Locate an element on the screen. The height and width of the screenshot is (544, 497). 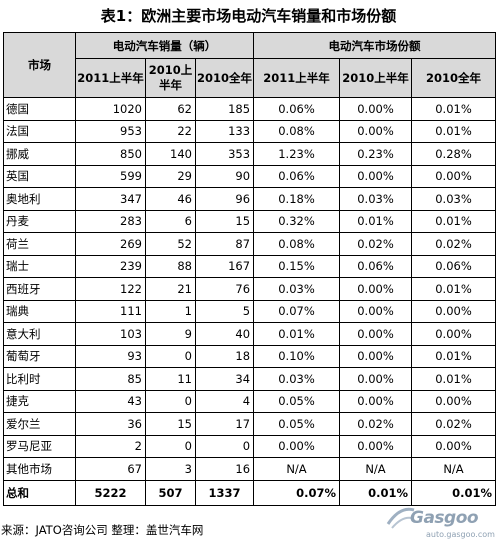
market-name-cell: 瑞士 is located at coordinates (39, 266).